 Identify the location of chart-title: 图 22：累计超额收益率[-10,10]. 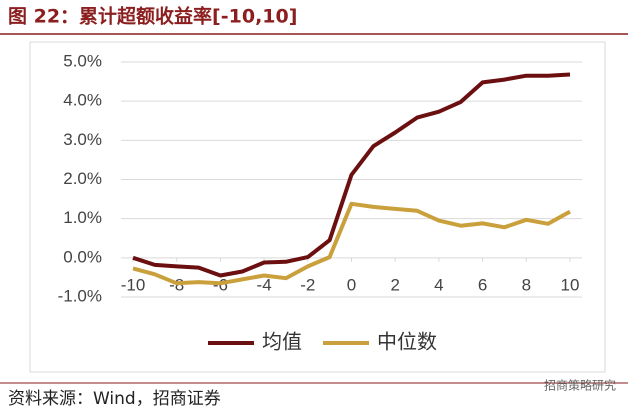
(152, 16).